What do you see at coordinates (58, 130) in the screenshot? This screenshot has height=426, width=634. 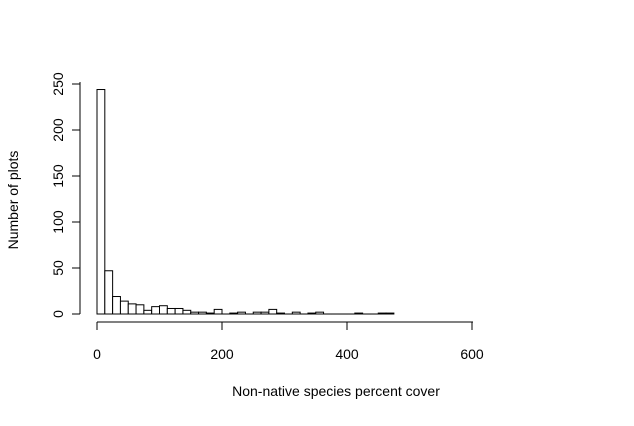 I see `y-tick-label: 200` at bounding box center [58, 130].